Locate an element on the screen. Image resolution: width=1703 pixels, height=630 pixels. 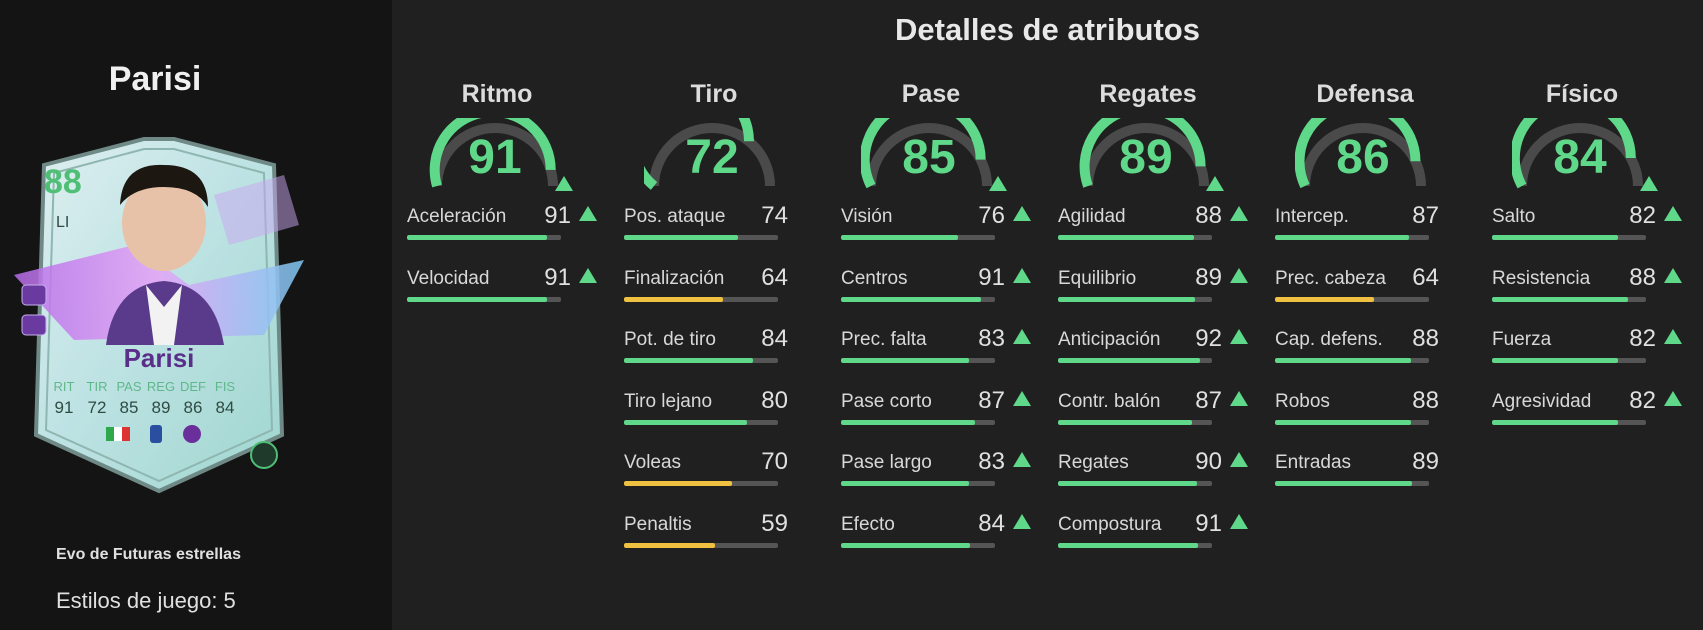
stat-row: Visión 76 is located at coordinates (936, 229).